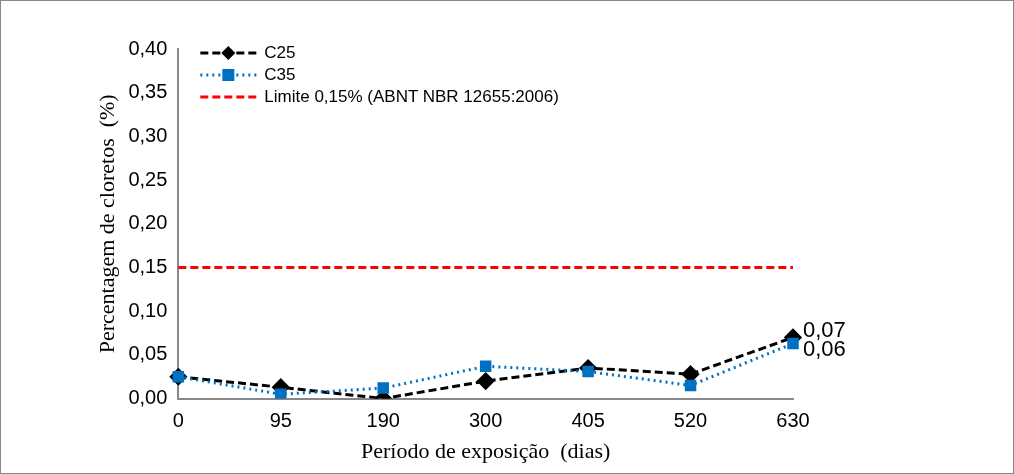 The height and width of the screenshot is (474, 1014). I want to click on y-tick-label: 0,15, so click(148, 266).